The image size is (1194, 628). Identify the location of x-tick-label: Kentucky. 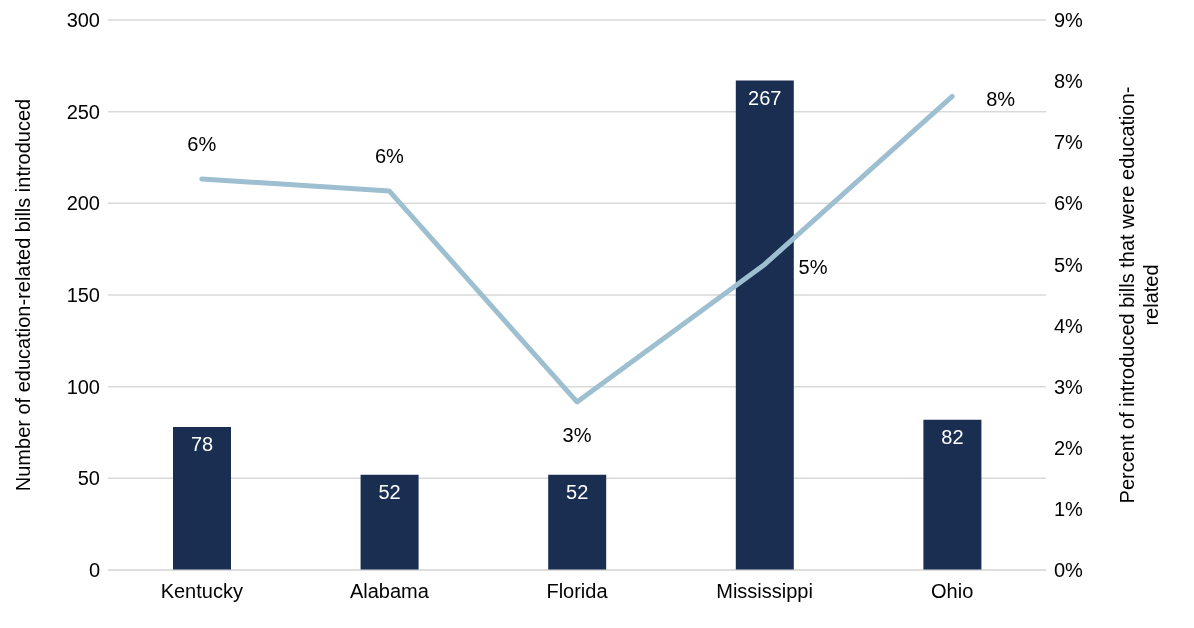
(201, 591).